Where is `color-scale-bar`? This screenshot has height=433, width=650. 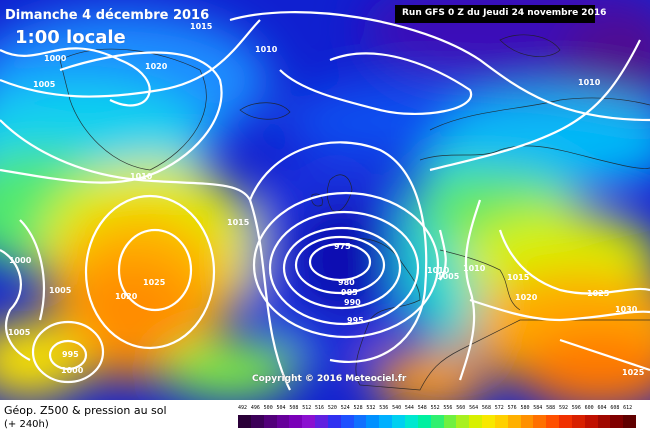
color-scale-bar is located at coordinates (437, 421).